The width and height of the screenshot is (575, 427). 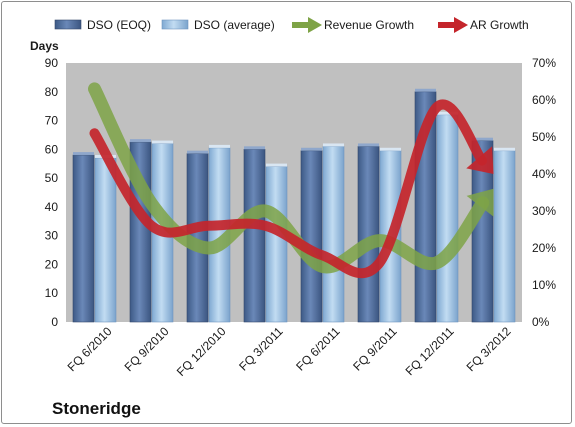 What do you see at coordinates (315, 25) in the screenshot?
I see `legend-arrow-revenue-growth` at bounding box center [315, 25].